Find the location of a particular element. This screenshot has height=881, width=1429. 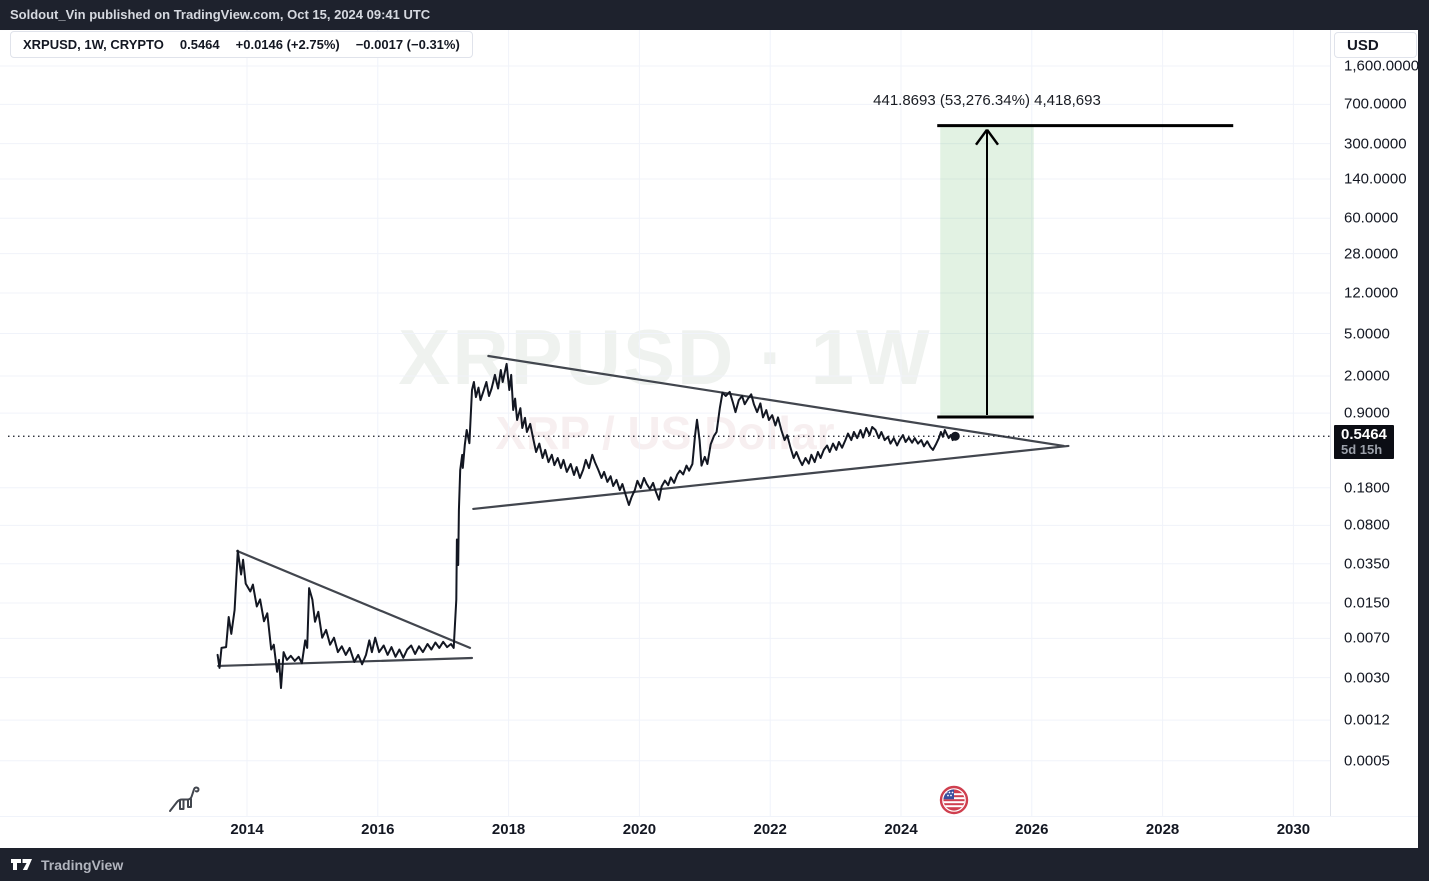

year-tick-label: 2014 is located at coordinates (247, 829).